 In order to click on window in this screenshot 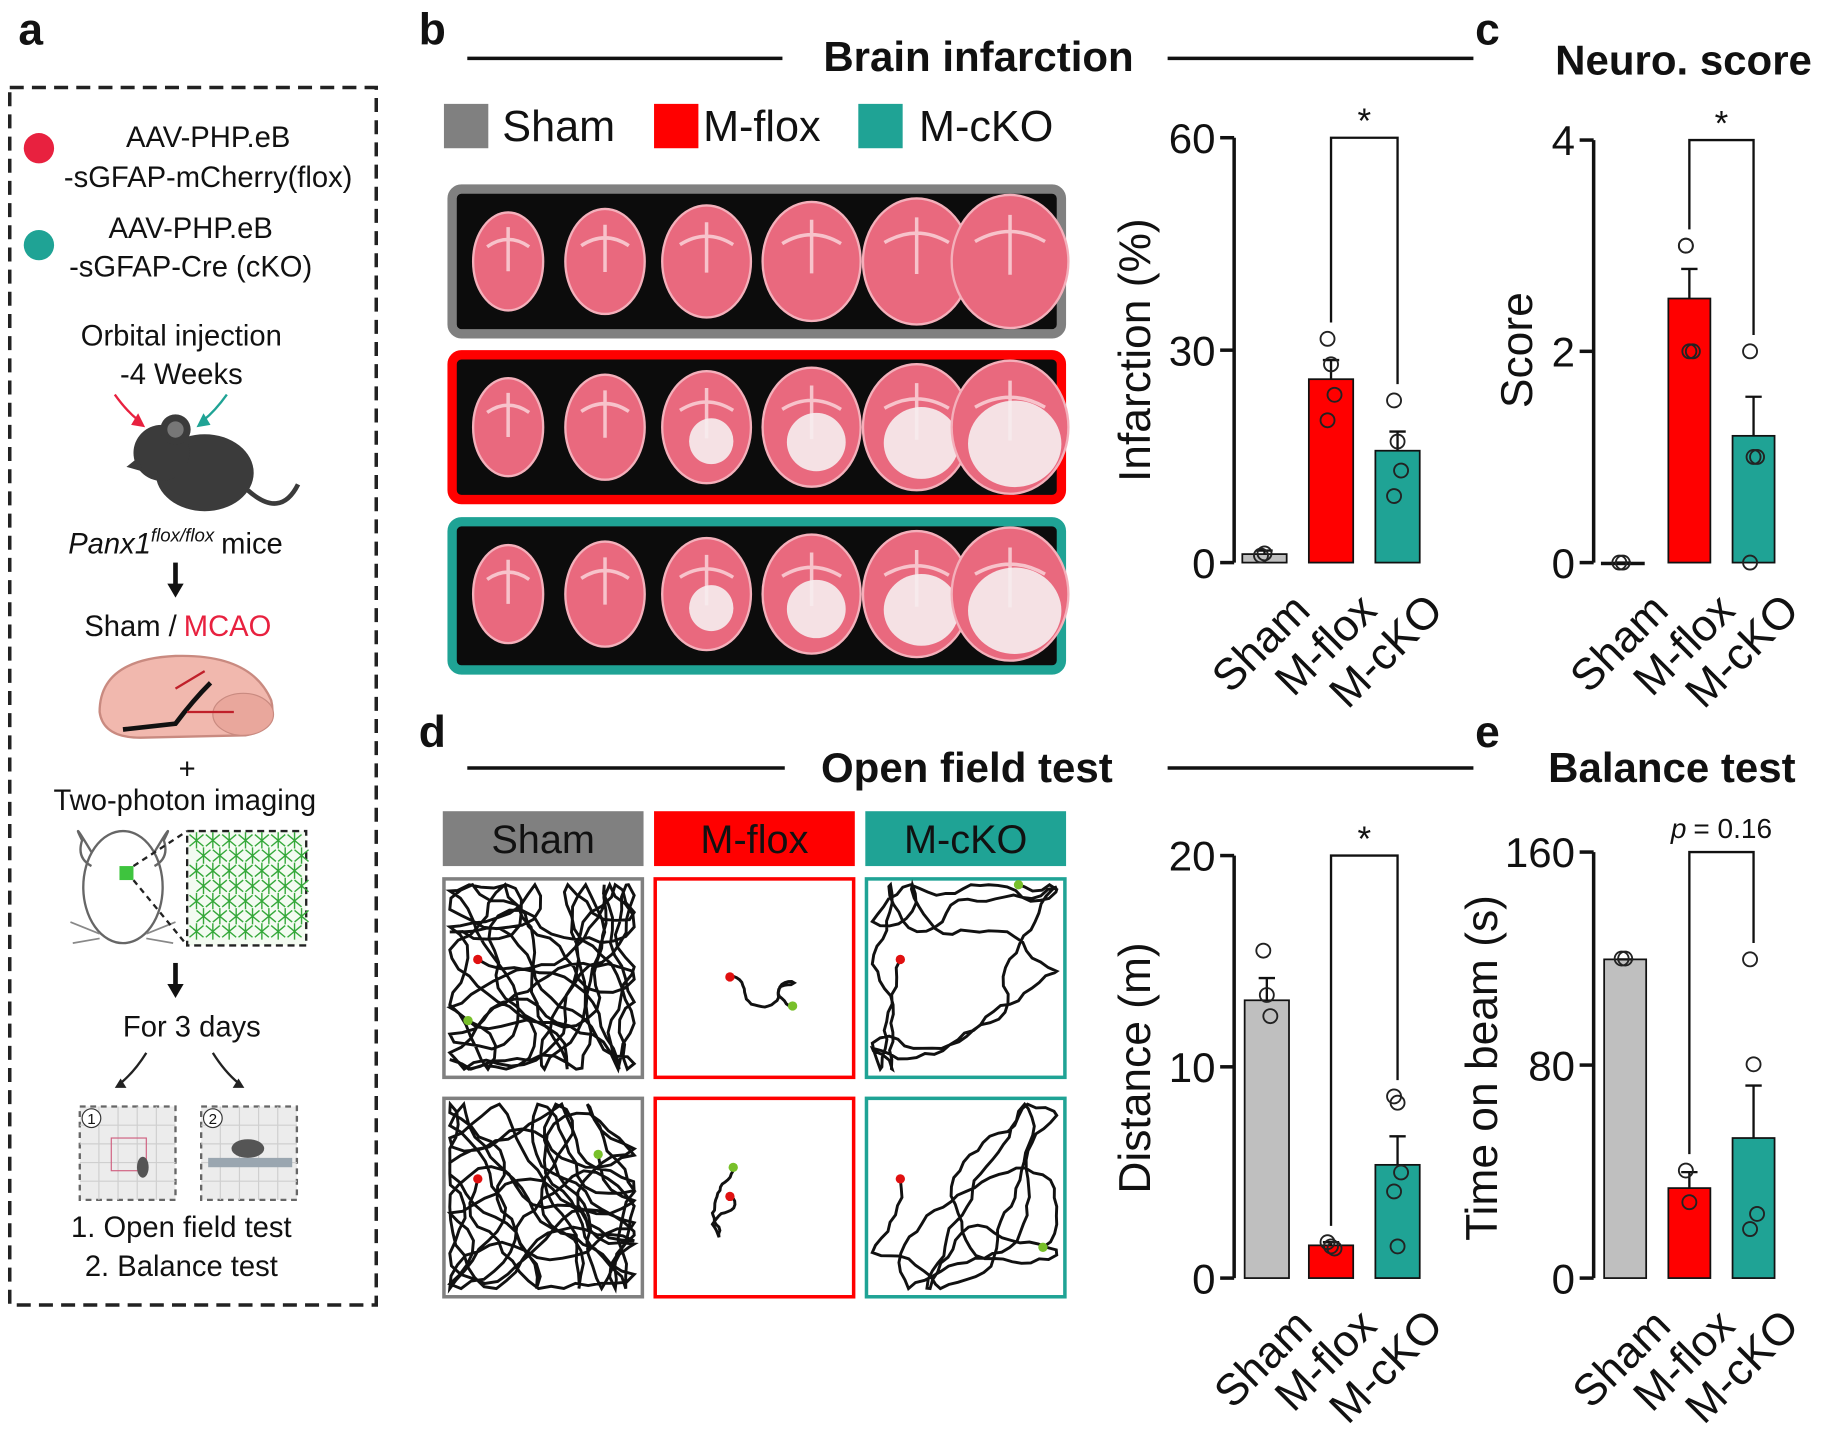, I will do `click(126, 873)`.